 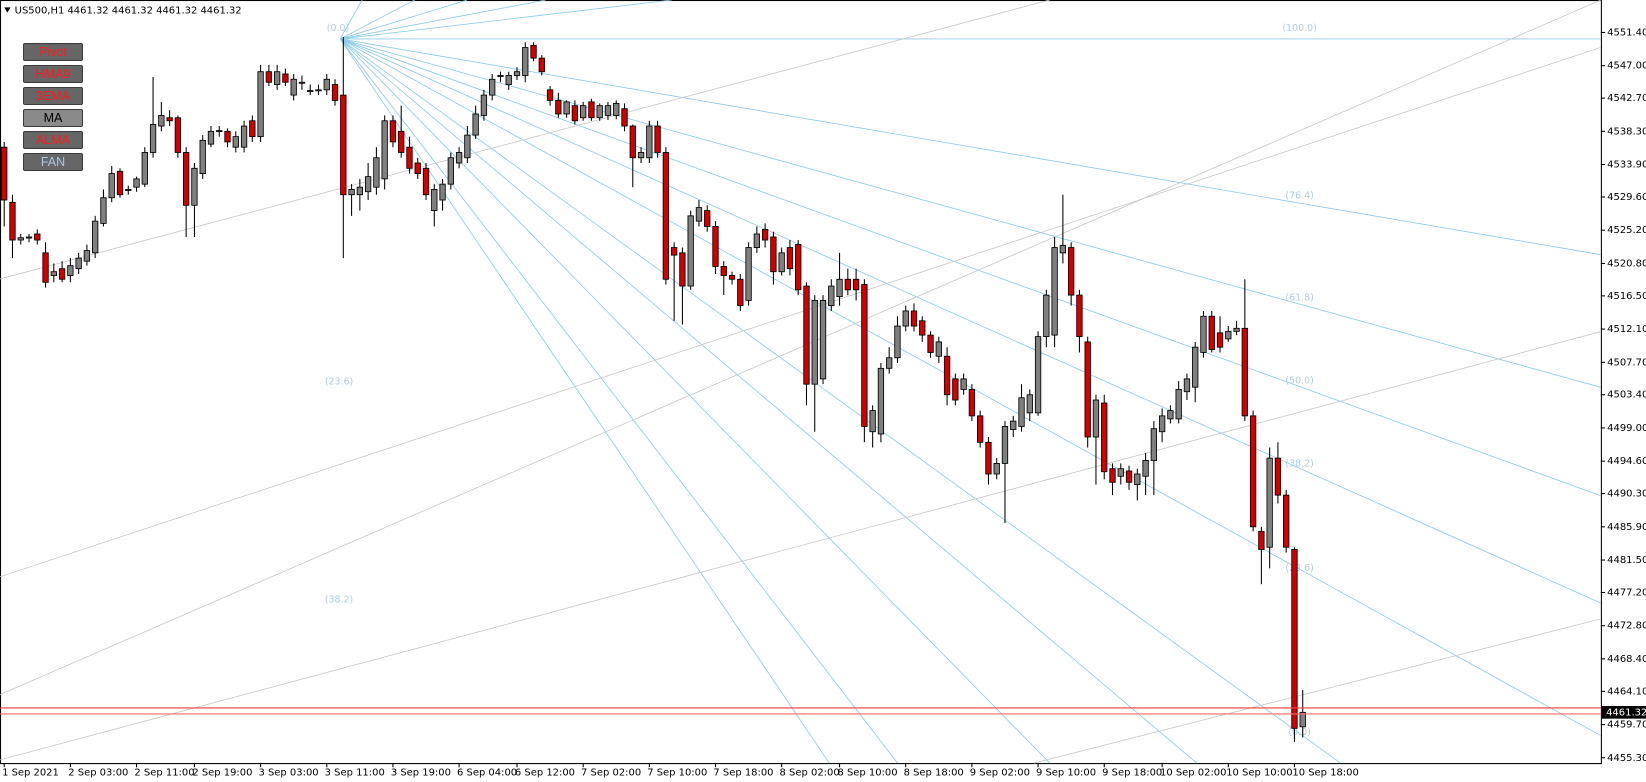 What do you see at coordinates (1626, 32) in the screenshot?
I see `y-tick-label: 4551.40` at bounding box center [1626, 32].